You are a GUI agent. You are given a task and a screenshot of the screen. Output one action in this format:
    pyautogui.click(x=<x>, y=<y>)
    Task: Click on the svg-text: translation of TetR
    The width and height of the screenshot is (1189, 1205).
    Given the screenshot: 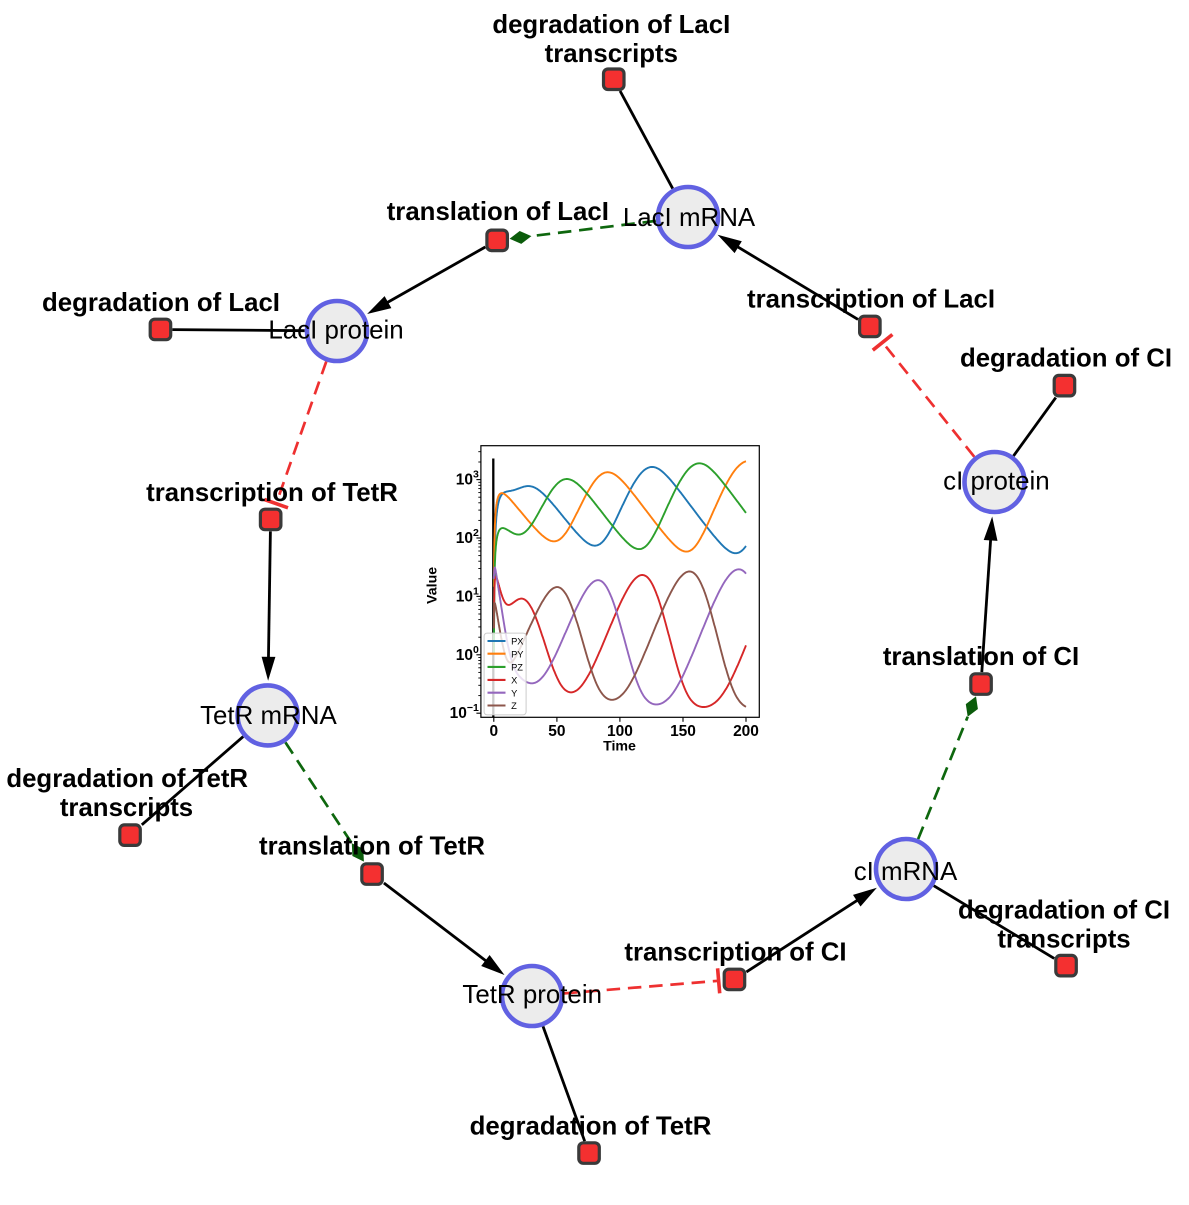 What is the action you would take?
    pyautogui.click(x=372, y=846)
    